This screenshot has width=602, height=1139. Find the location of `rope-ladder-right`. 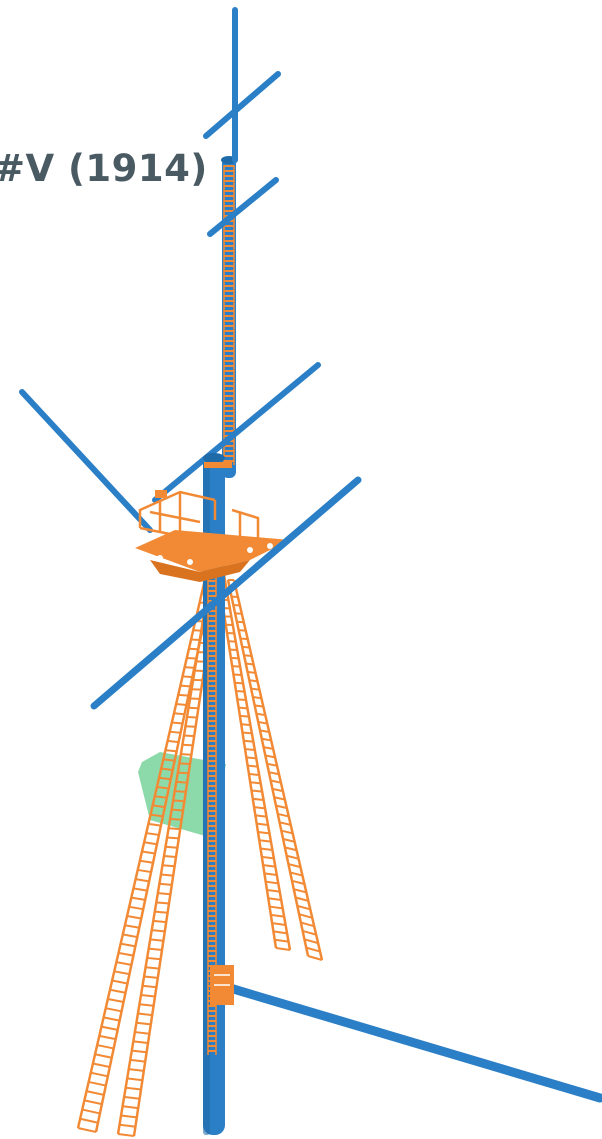

rope-ladder-right is located at coordinates (270, 767).